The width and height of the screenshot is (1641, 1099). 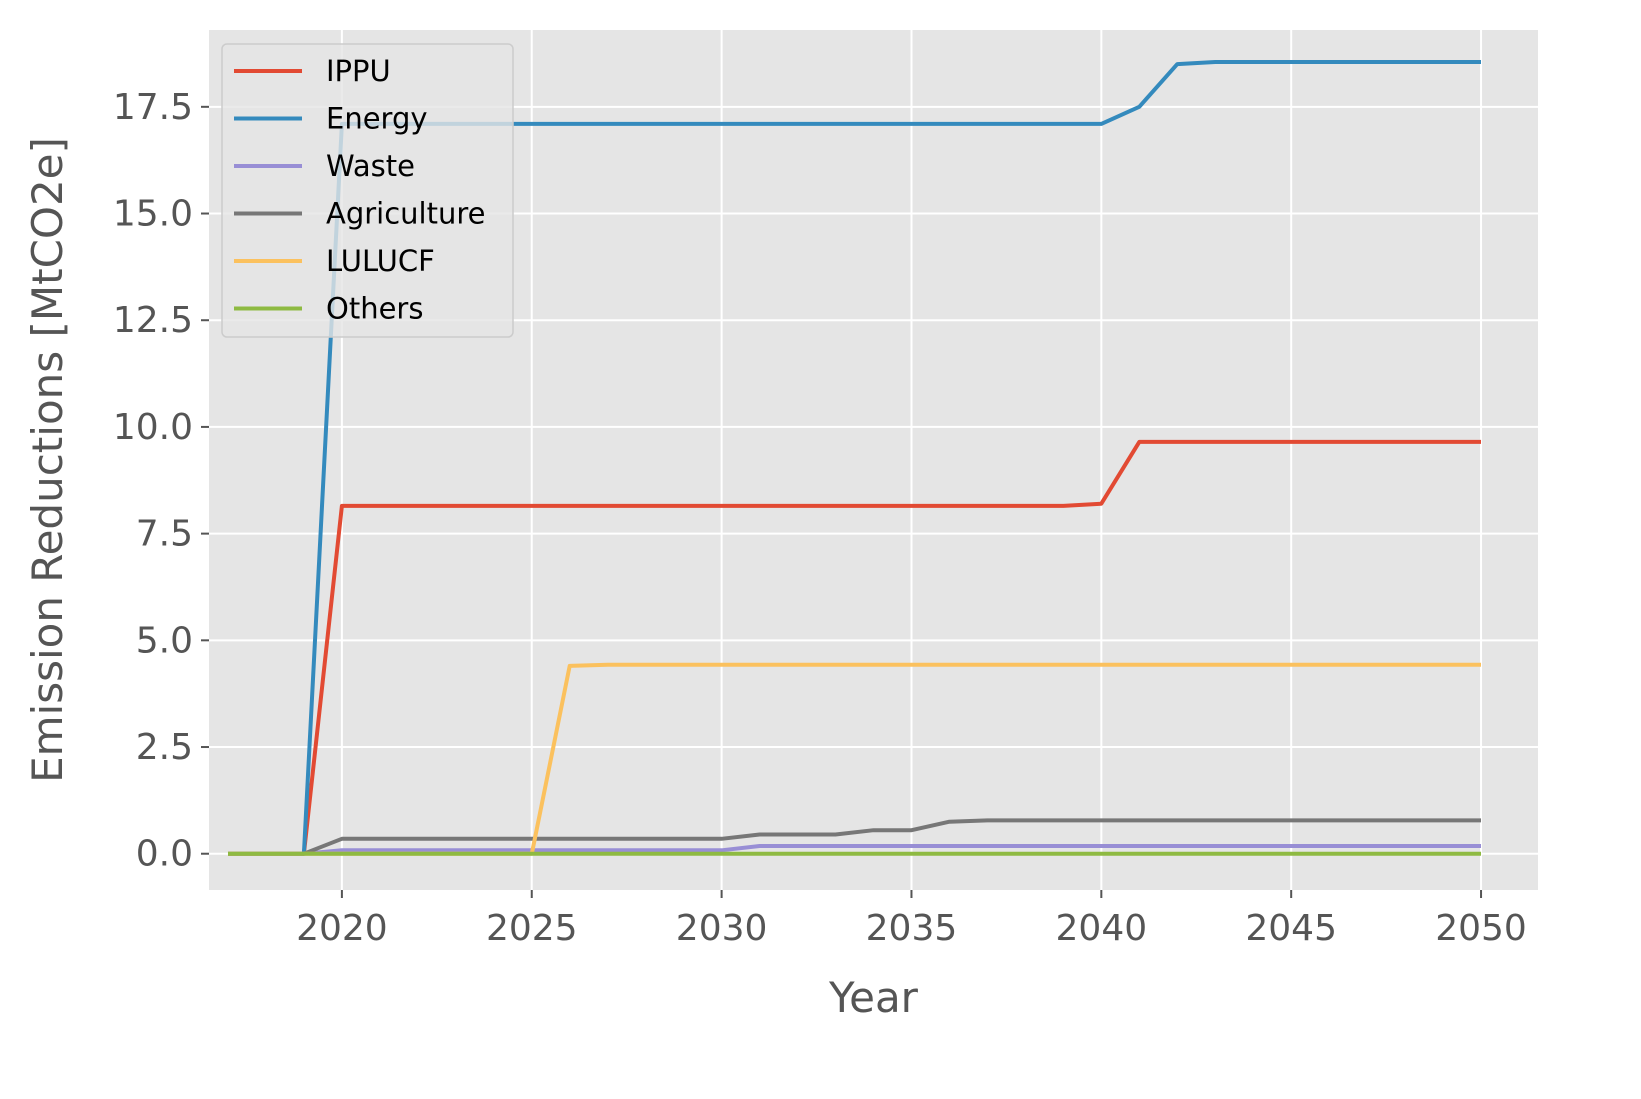 What do you see at coordinates (370, 166) in the screenshot?
I see `legend-label-waste: Waste` at bounding box center [370, 166].